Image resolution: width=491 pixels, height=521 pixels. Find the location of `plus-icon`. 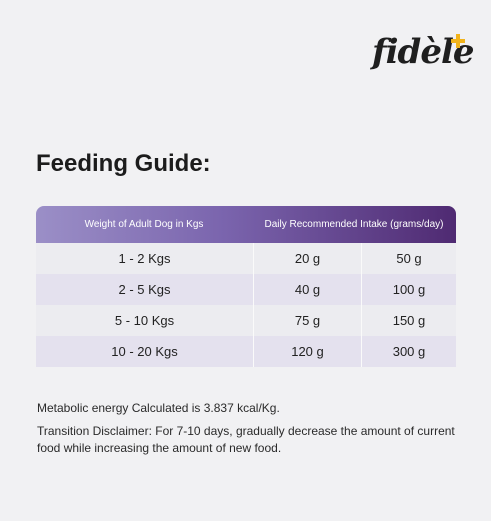

plus-icon is located at coordinates (458, 41).